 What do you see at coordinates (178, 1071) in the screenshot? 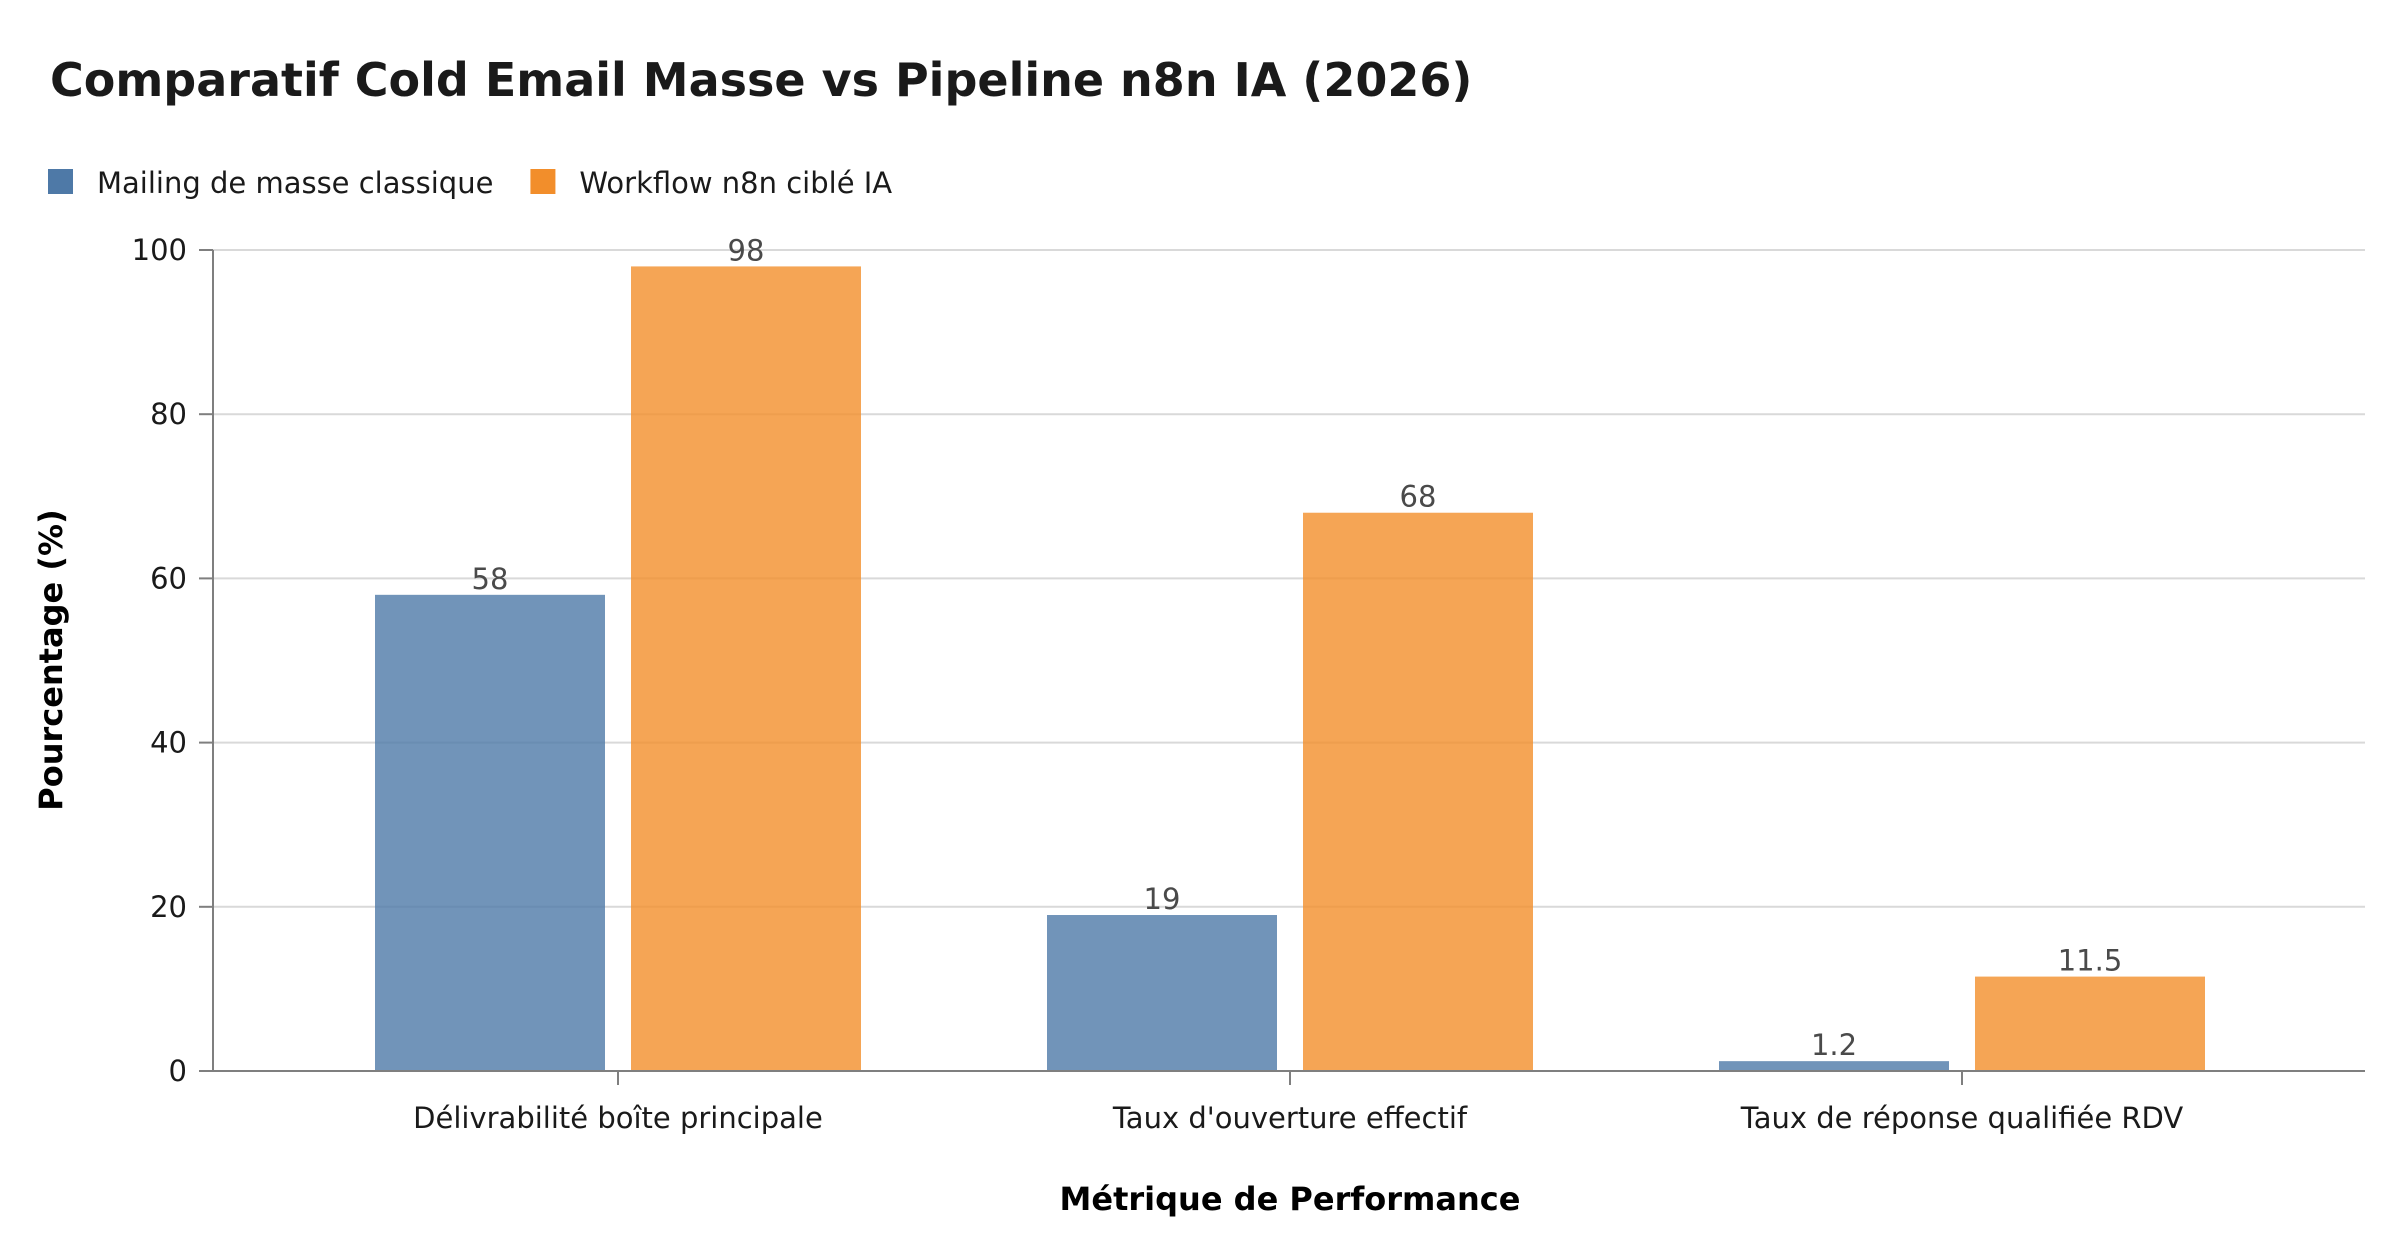
I see `y-tick-label: 0` at bounding box center [178, 1071].